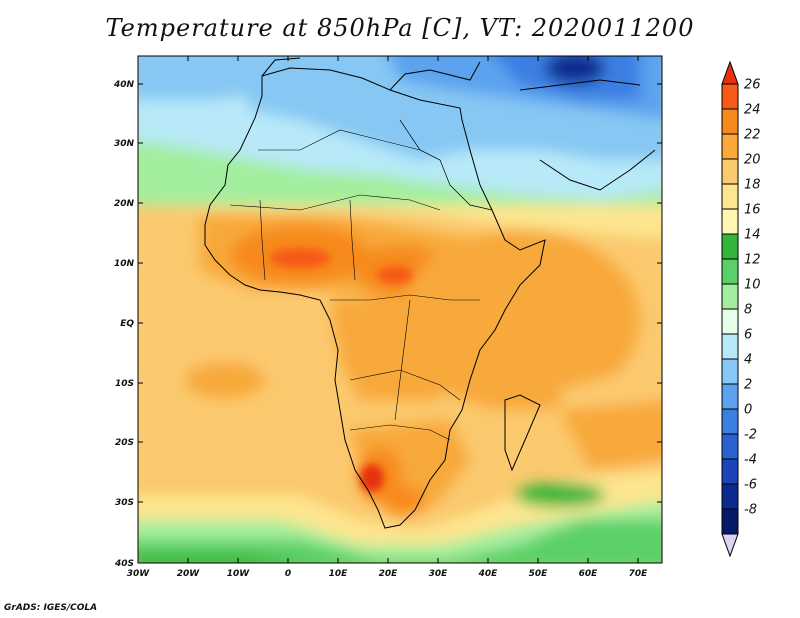 The width and height of the screenshot is (800, 618). I want to click on colorbar-label: 14, so click(752, 235).